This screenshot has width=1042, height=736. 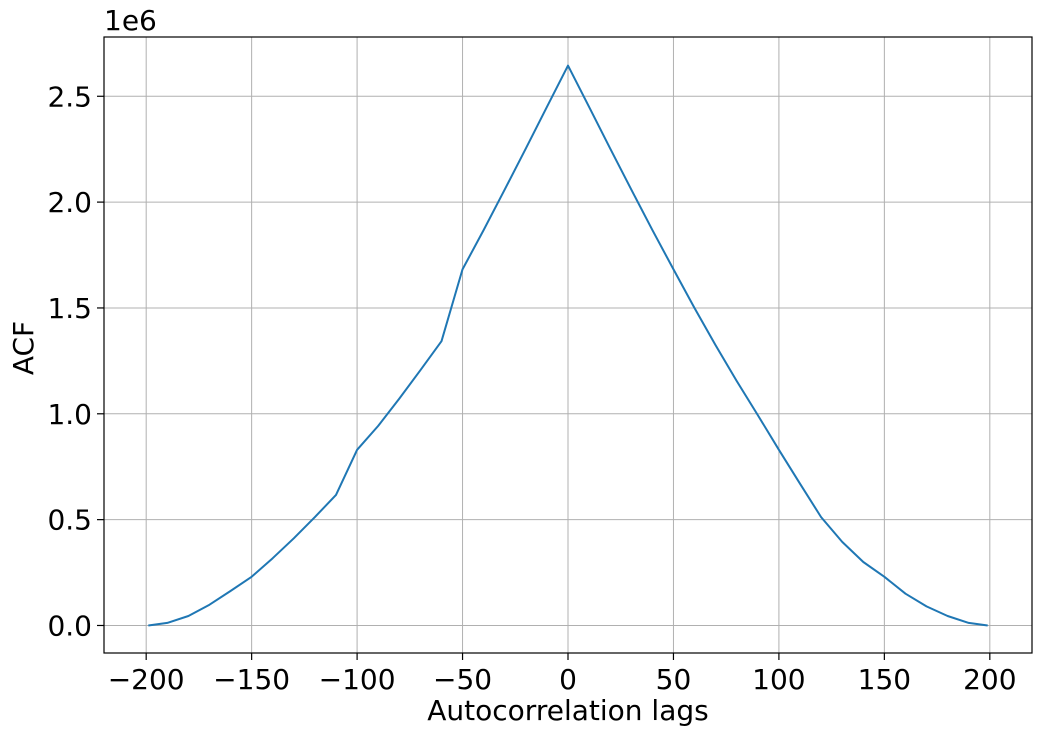 I want to click on x-tick-label: −100, so click(x=357, y=679).